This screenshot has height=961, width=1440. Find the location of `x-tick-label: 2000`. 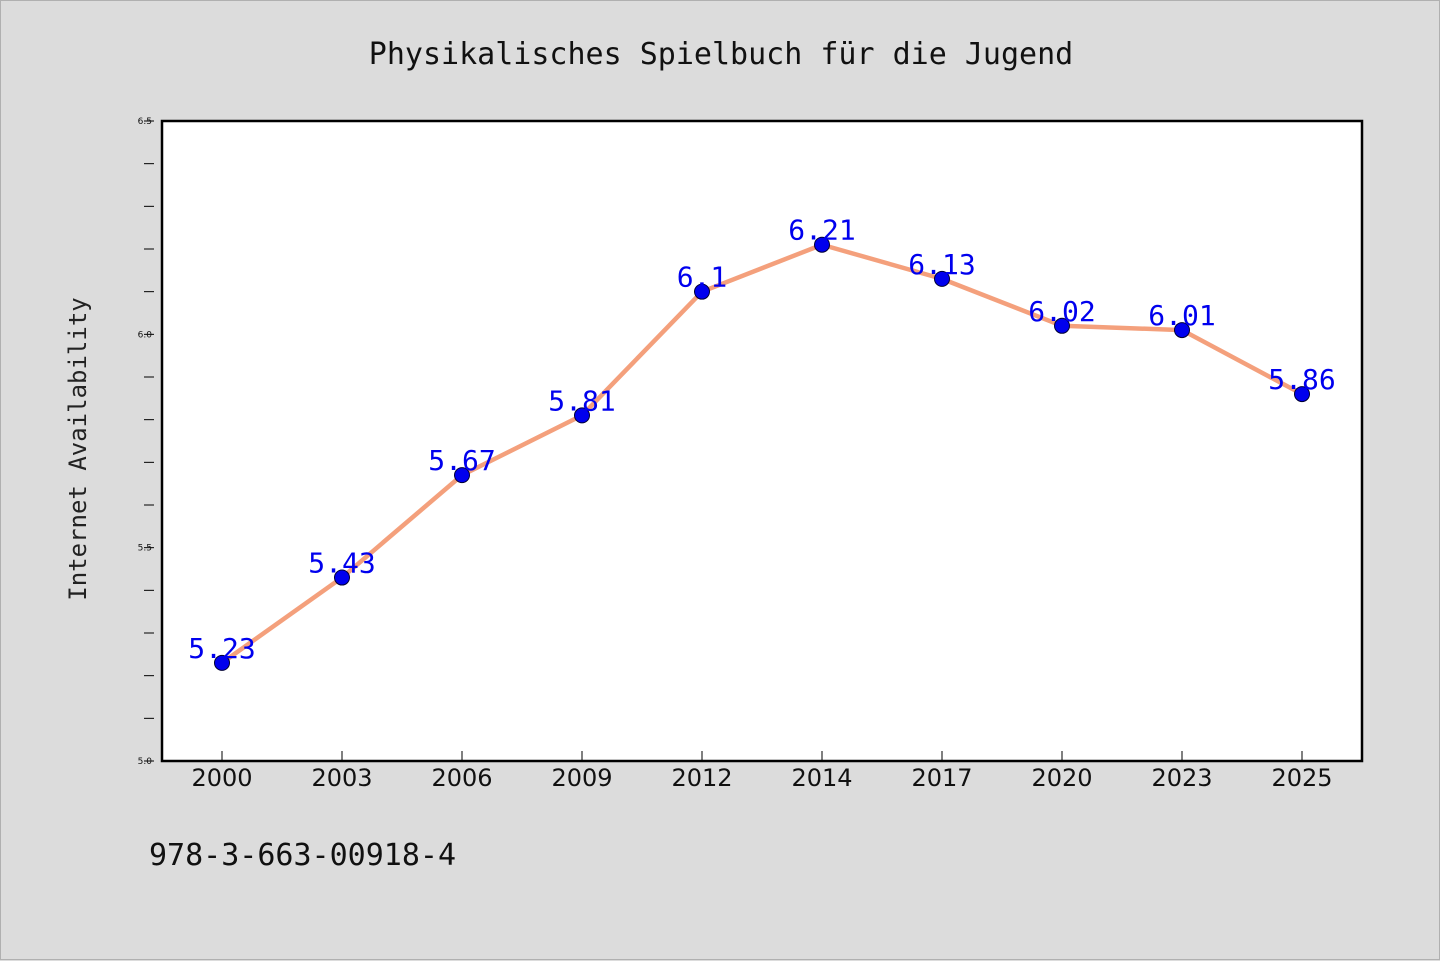

x-tick-label: 2000 is located at coordinates (221, 778).